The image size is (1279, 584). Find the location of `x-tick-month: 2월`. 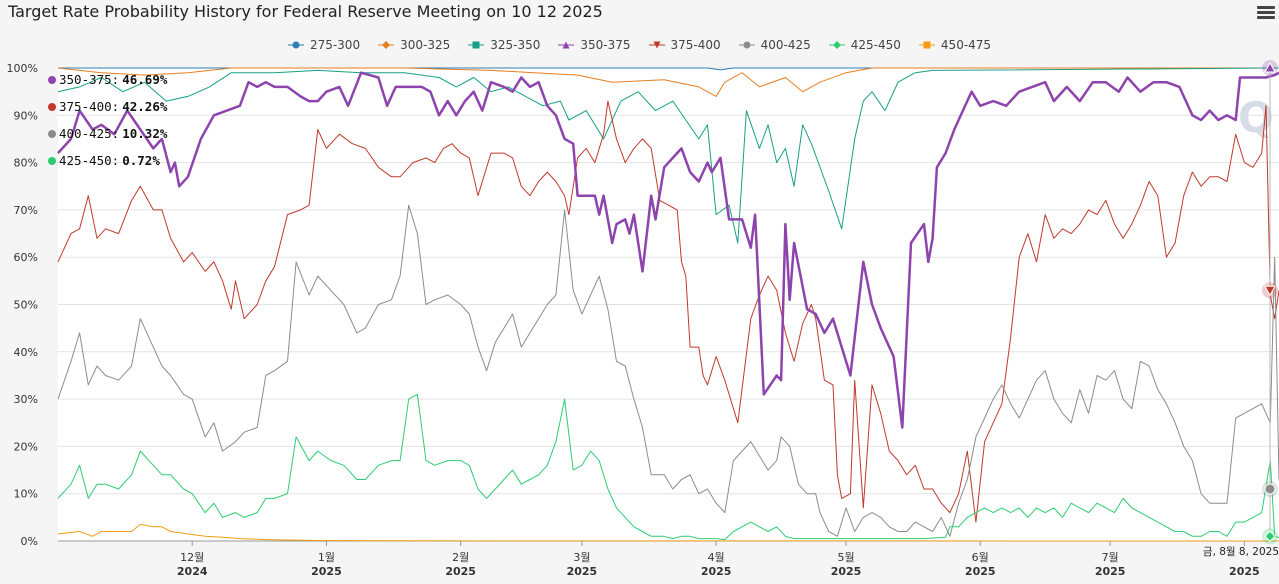

x-tick-month: 2월 is located at coordinates (460, 557).